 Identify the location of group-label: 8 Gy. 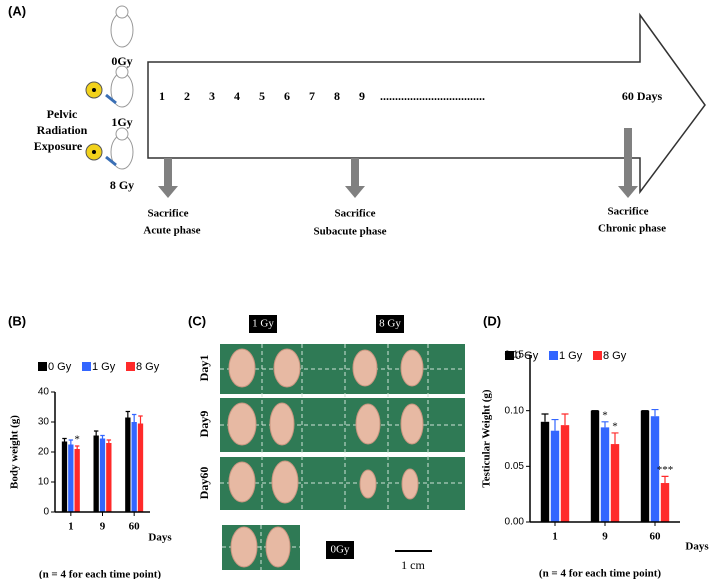
(390, 324).